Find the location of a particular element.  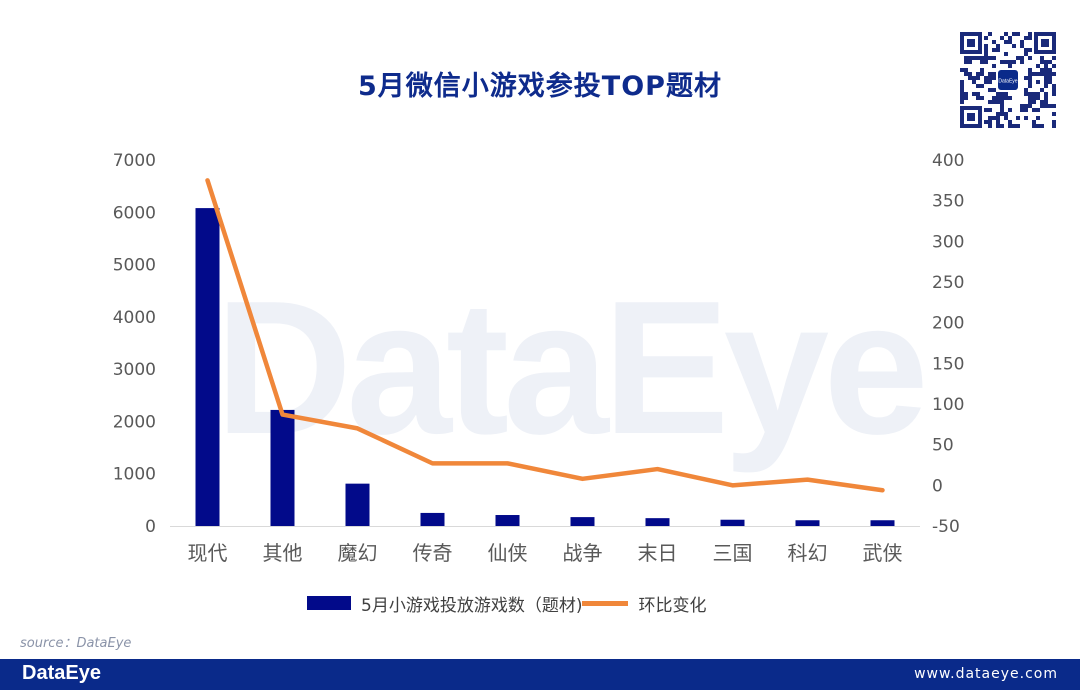

legend-bar-label: 5月小游戏投放游戏数（题材) is located at coordinates (472, 605).